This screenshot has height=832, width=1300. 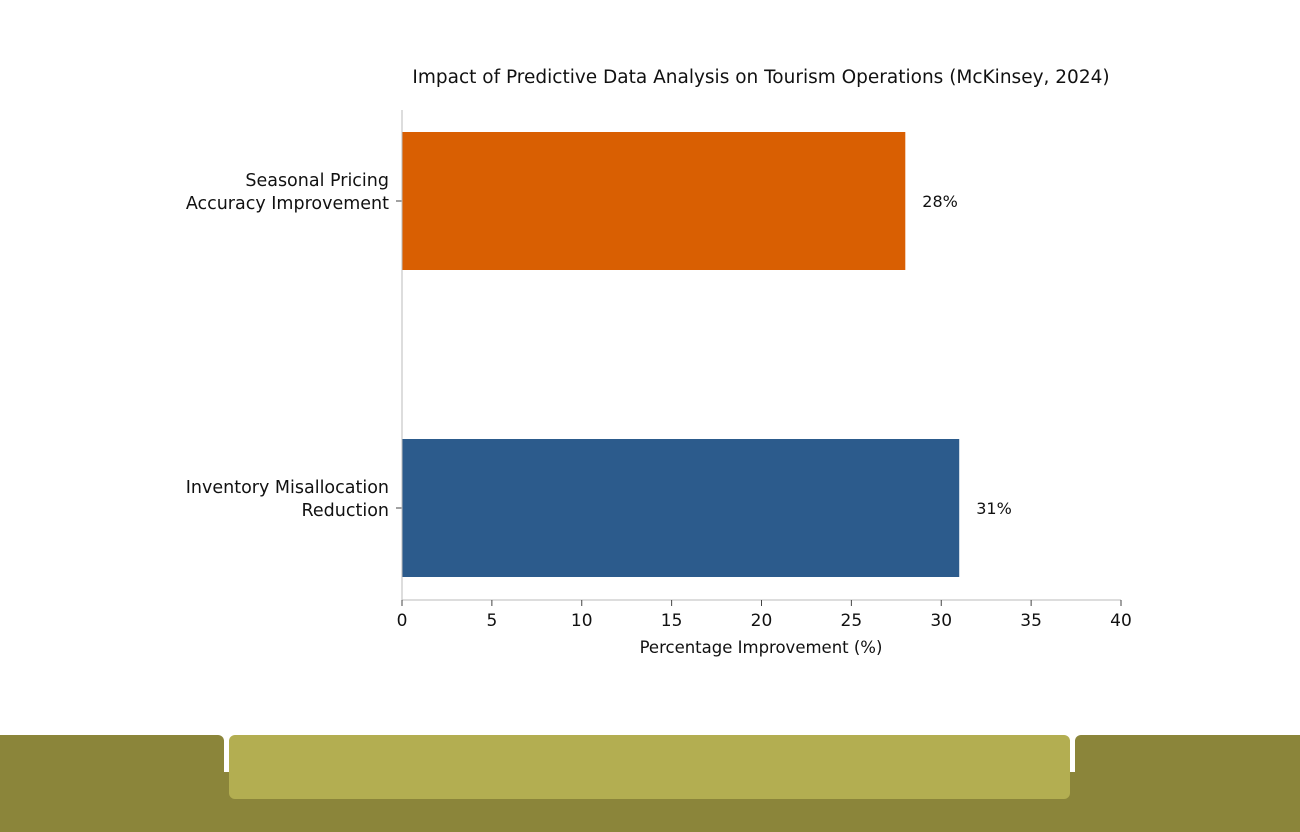 What do you see at coordinates (287, 488) in the screenshot?
I see `category-label-line: Inventory Misallocation` at bounding box center [287, 488].